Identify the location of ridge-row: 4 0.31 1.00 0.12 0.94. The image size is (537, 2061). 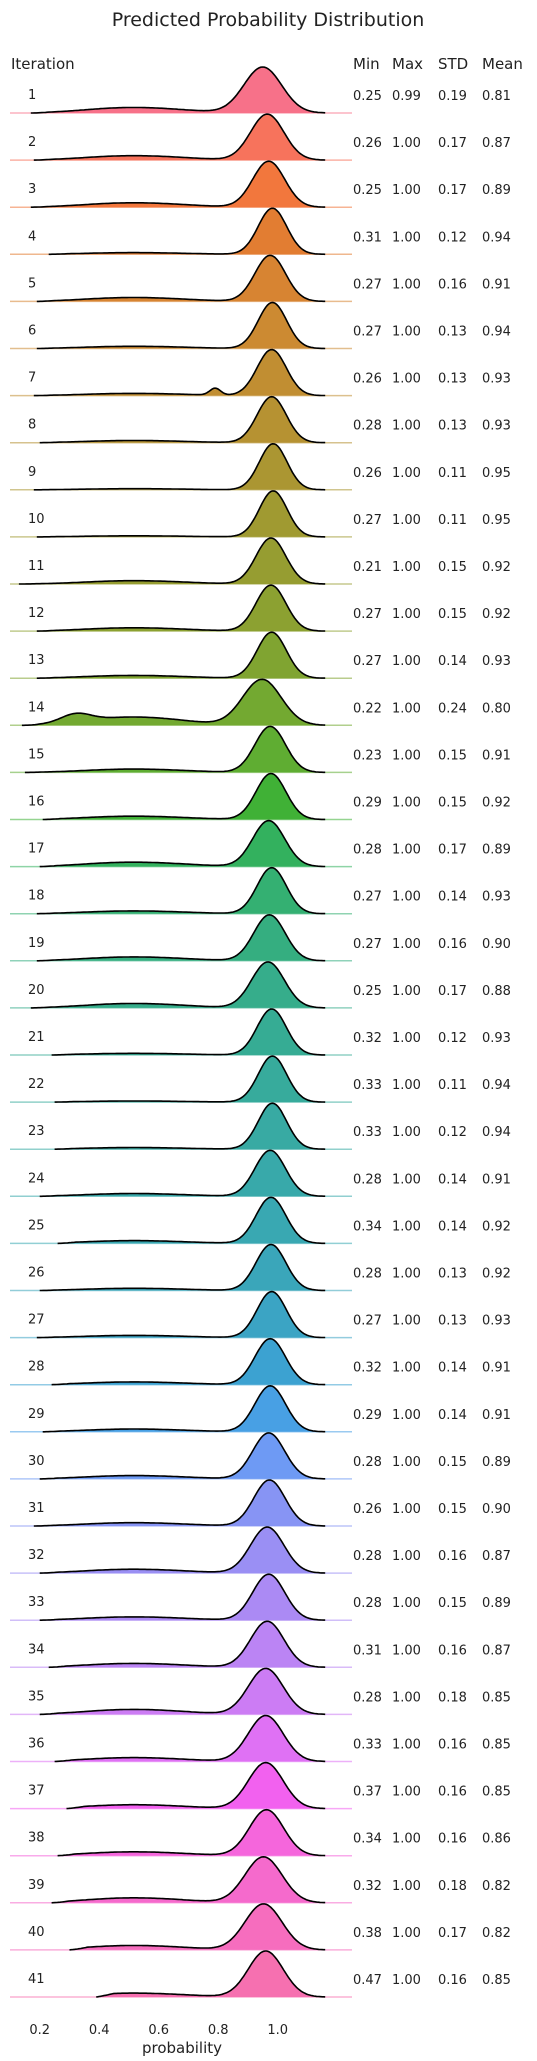
(260, 231).